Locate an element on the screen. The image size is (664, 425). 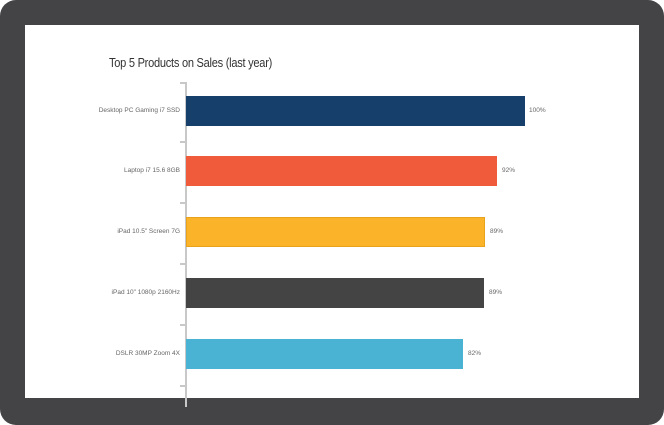
chart-title: Top 5 Products on Sales (last year) is located at coordinates (191, 62).